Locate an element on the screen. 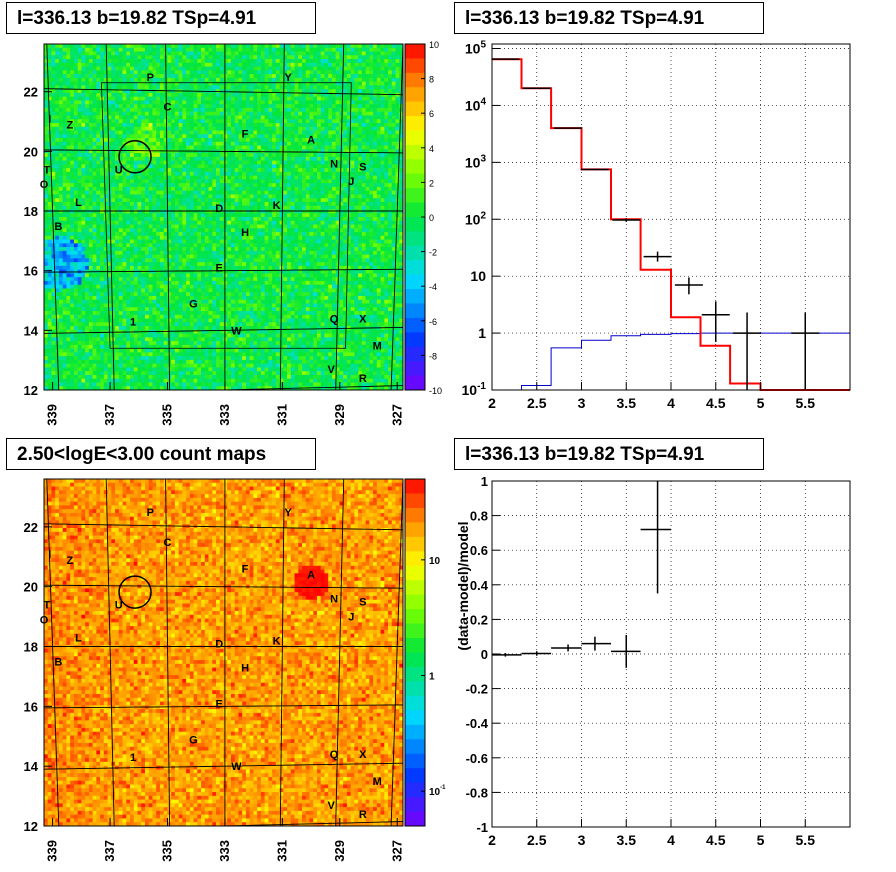  y-tick-label: -0.8 is located at coordinates (477, 792).